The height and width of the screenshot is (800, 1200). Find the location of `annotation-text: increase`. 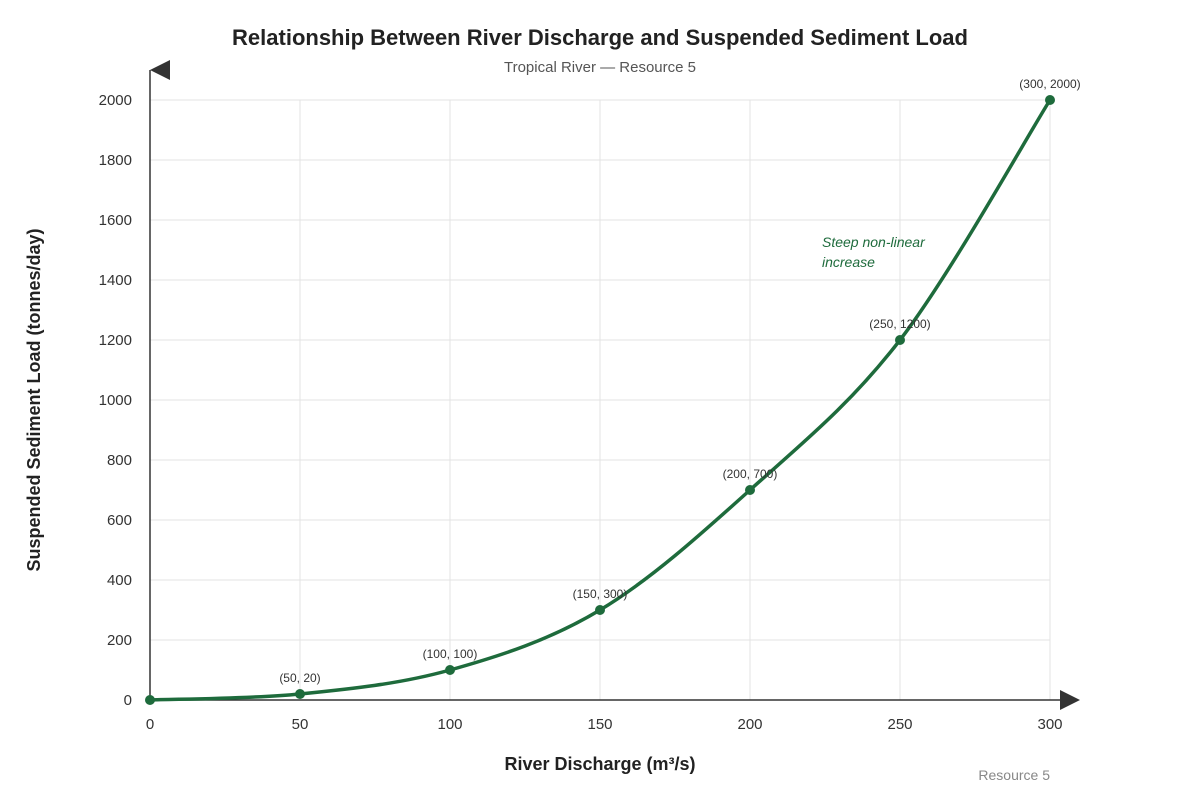

annotation-text: increase is located at coordinates (848, 262).